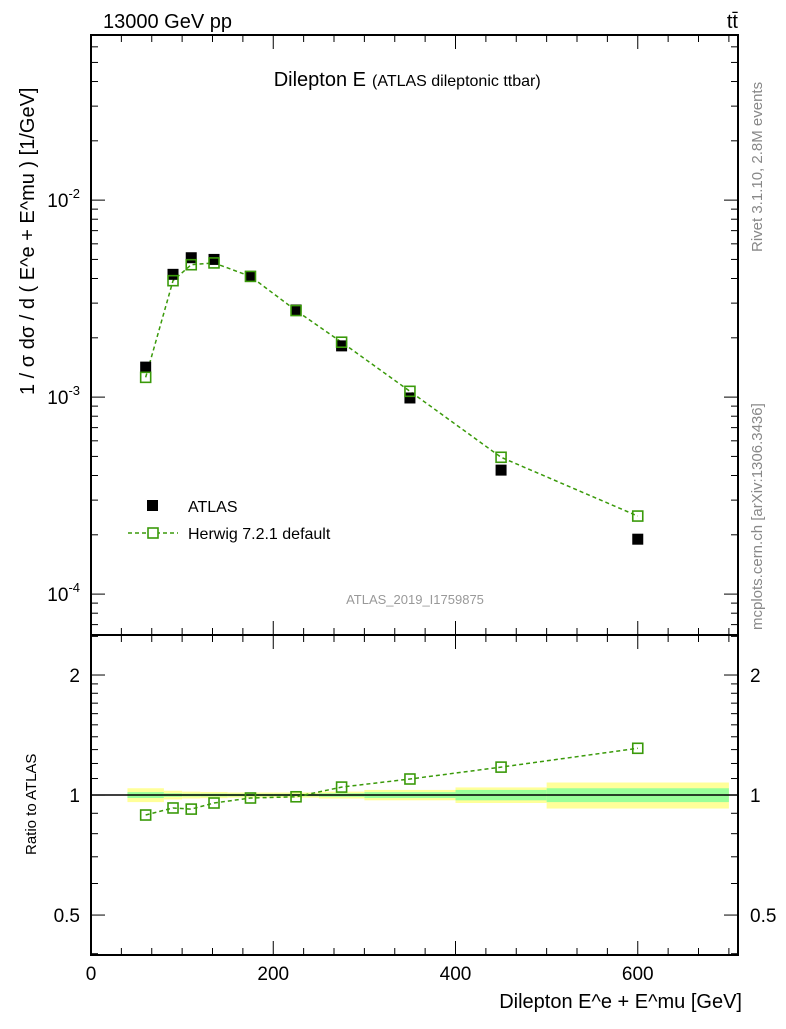 This screenshot has height=1029, width=786. What do you see at coordinates (63, 199) in the screenshot?
I see `y-tick-label: 10⁻²` at bounding box center [63, 199].